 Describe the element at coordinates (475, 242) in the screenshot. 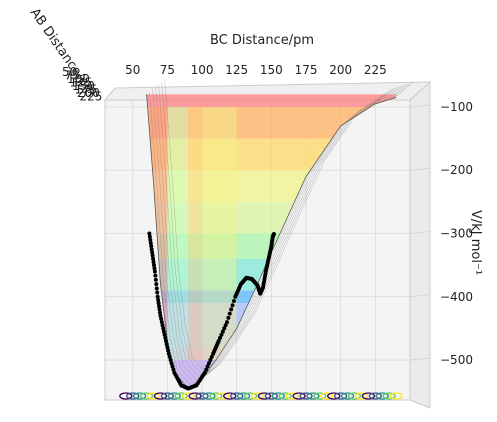

I see `z-axis-label: V/kJ mol⁻¹` at that location.